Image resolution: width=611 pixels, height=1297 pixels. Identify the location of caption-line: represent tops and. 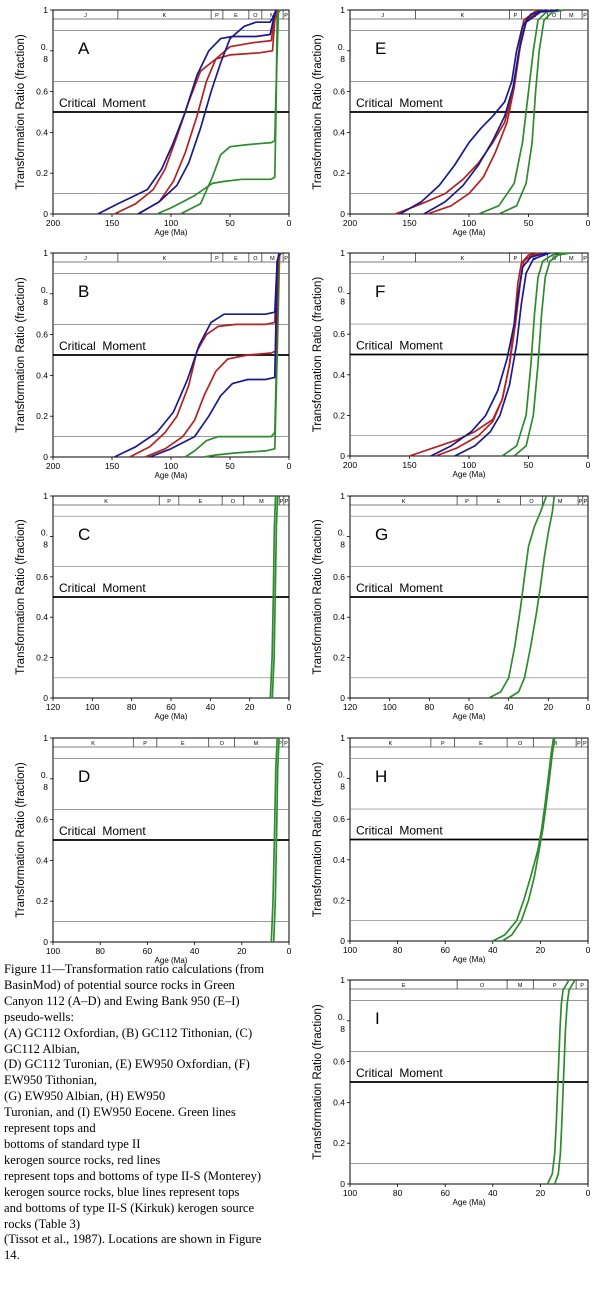
(50, 1128).